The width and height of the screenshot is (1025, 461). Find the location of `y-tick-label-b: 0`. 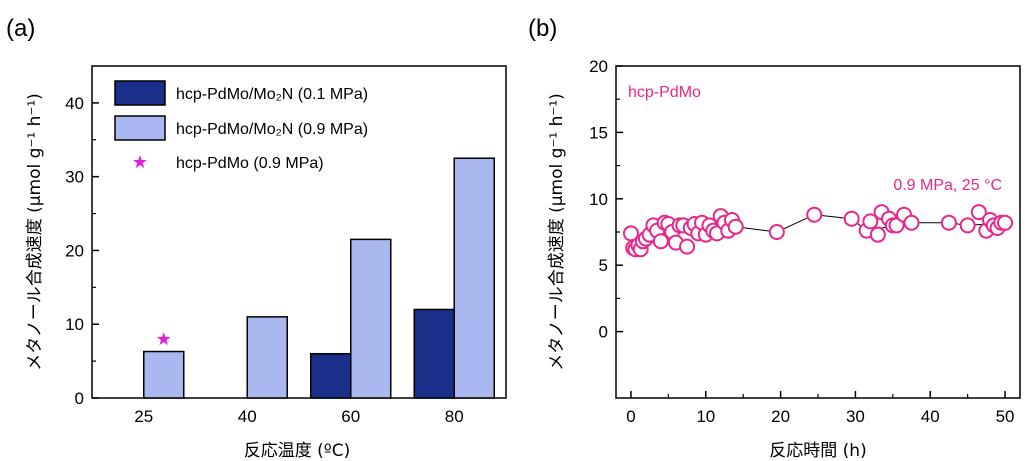

y-tick-label-b: 0 is located at coordinates (603, 332).